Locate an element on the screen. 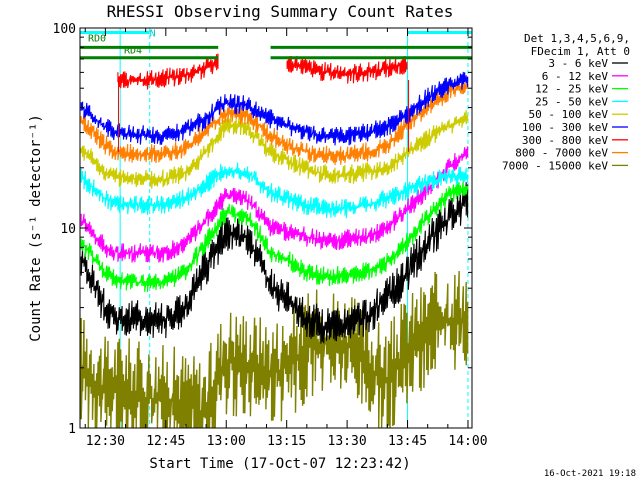  x-axis-label: Start Time (17-Oct-07 12:23:42) is located at coordinates (279, 464).